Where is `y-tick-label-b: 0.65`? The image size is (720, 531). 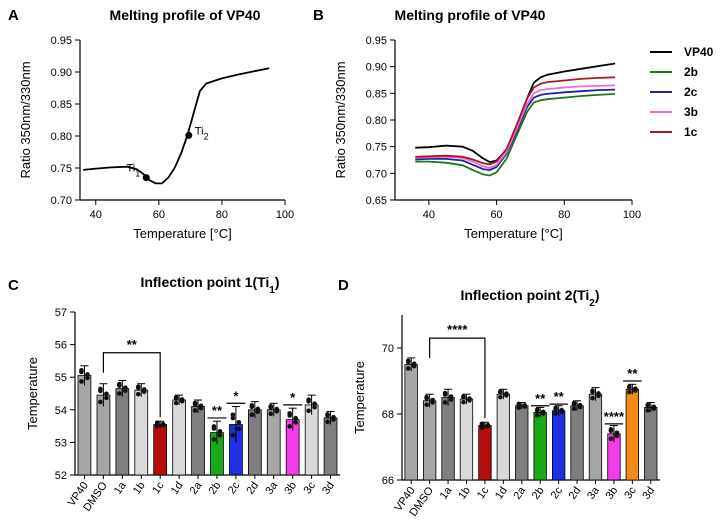 y-tick-label-b: 0.65 is located at coordinates (376, 201).